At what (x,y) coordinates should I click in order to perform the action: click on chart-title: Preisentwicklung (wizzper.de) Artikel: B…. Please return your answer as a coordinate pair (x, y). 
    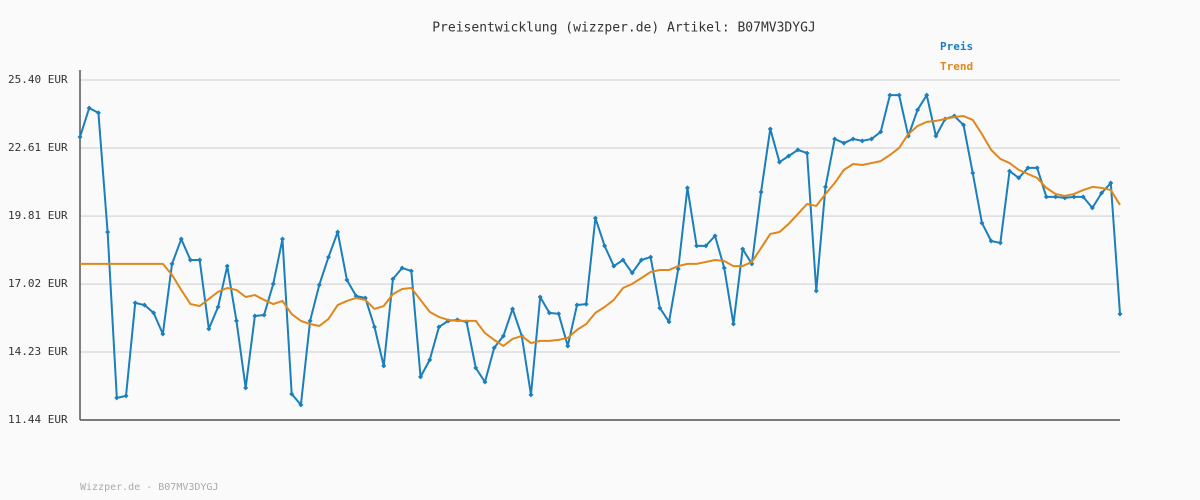
    Looking at the image, I should click on (624, 28).